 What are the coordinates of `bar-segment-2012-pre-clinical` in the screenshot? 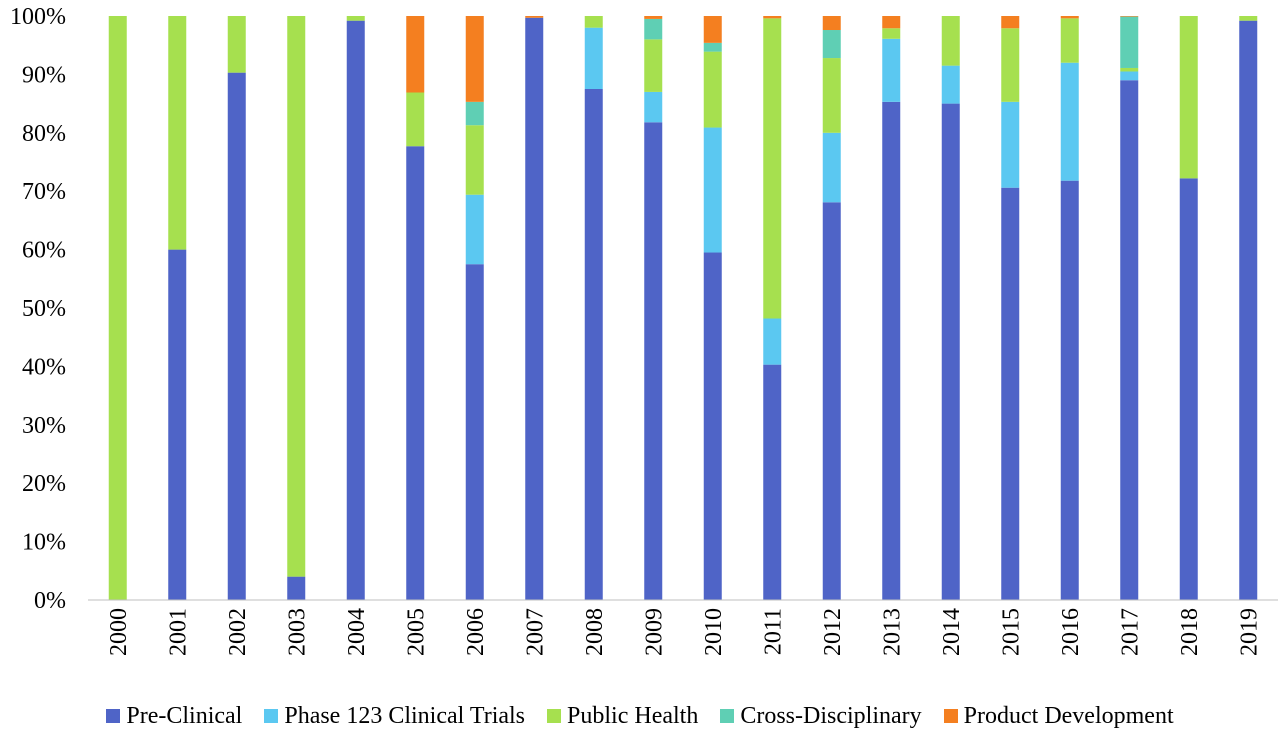 It's located at (831, 401).